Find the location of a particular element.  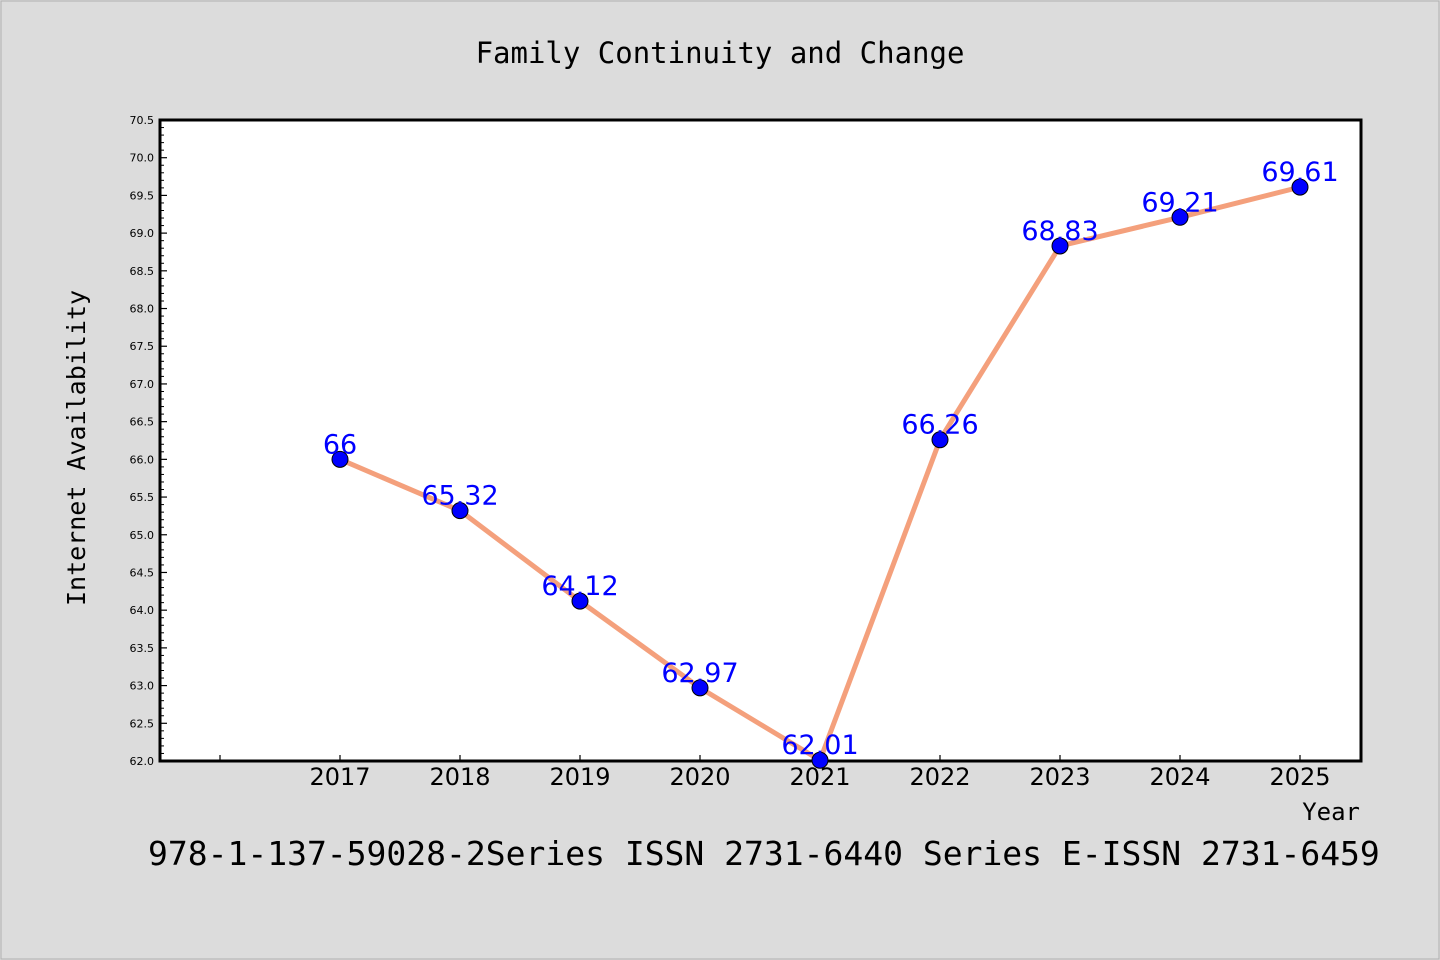

data-label: 64.12 is located at coordinates (579, 586).